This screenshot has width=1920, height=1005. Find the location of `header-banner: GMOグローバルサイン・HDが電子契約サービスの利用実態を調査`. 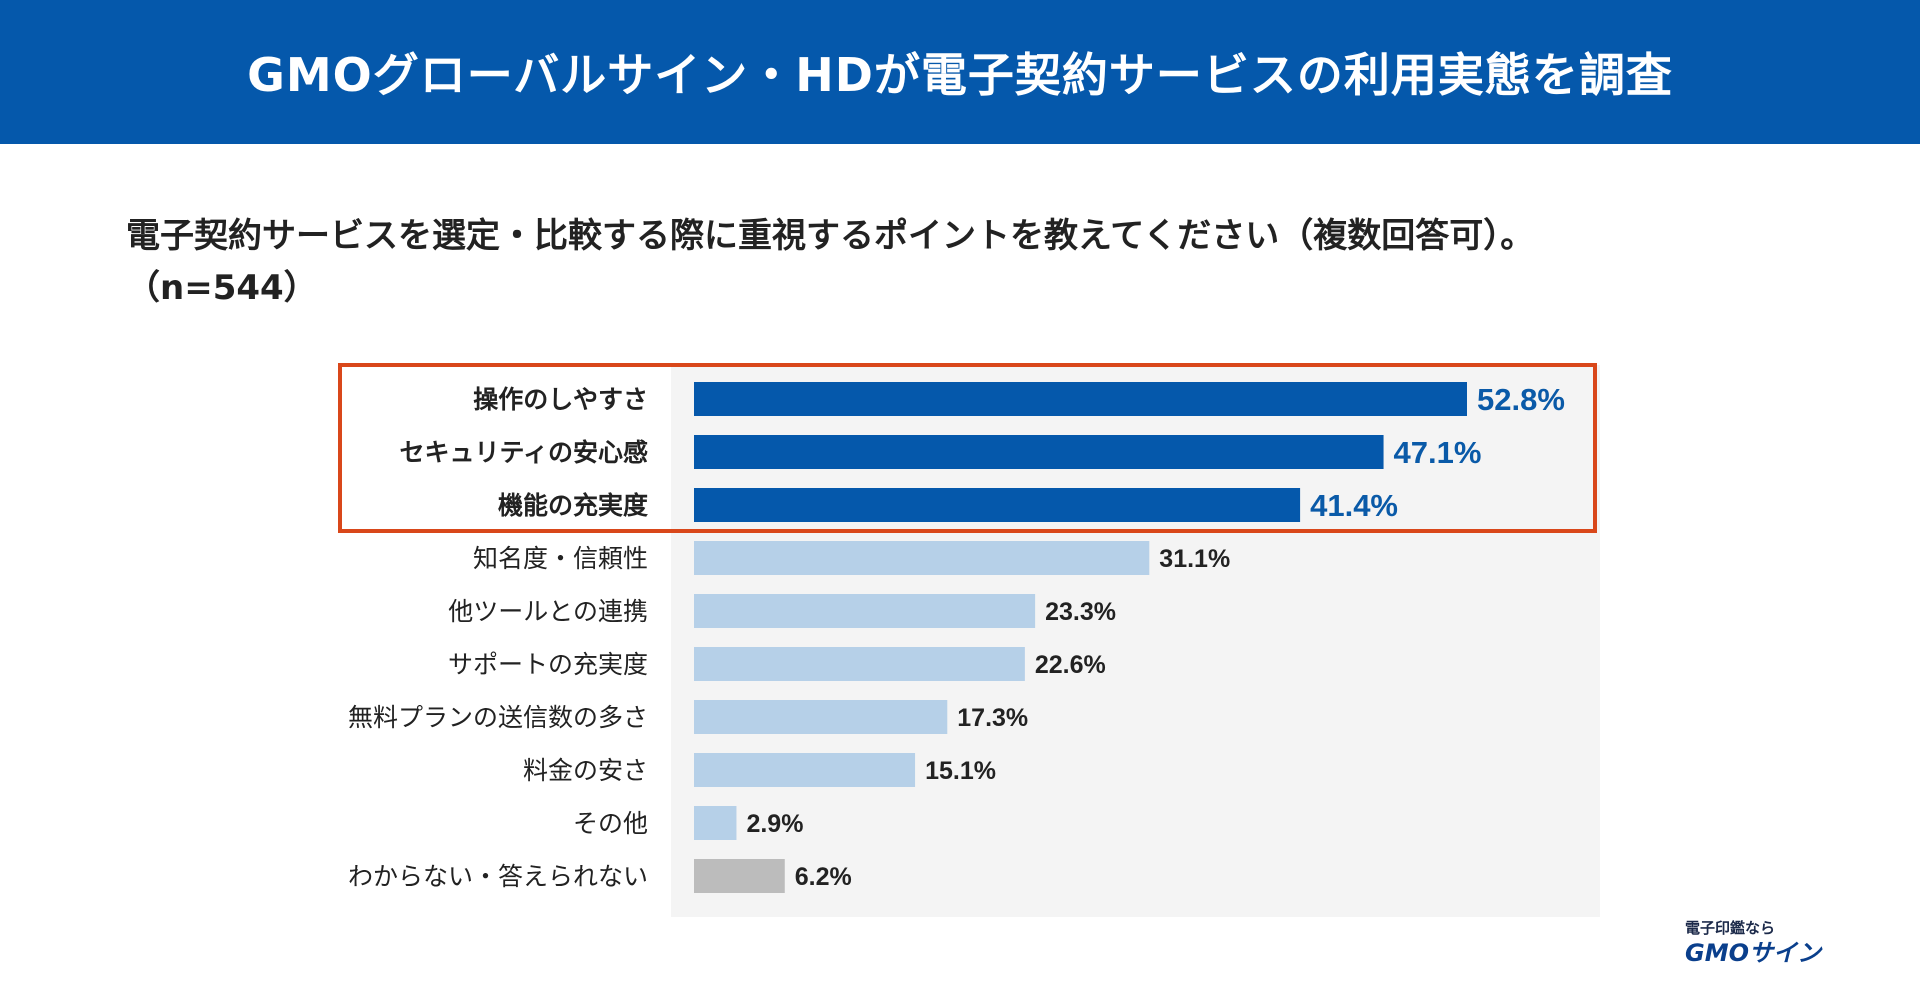

header-banner: GMOグローバルサイン・HDが電子契約サービスの利用実態を調査 is located at coordinates (960, 72).